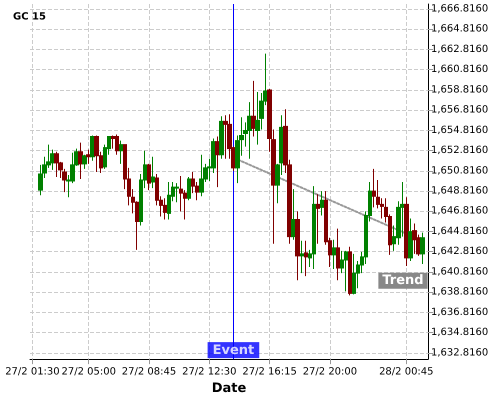 This screenshot has height=400, width=500. I want to click on ref-line-label: Event, so click(233, 350).